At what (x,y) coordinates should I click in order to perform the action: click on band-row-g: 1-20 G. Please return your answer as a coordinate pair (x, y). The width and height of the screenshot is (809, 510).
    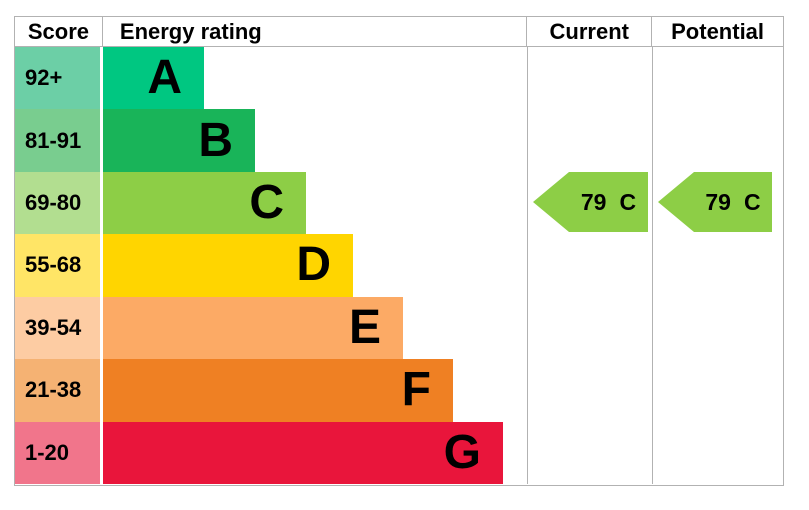
    Looking at the image, I should click on (399, 452).